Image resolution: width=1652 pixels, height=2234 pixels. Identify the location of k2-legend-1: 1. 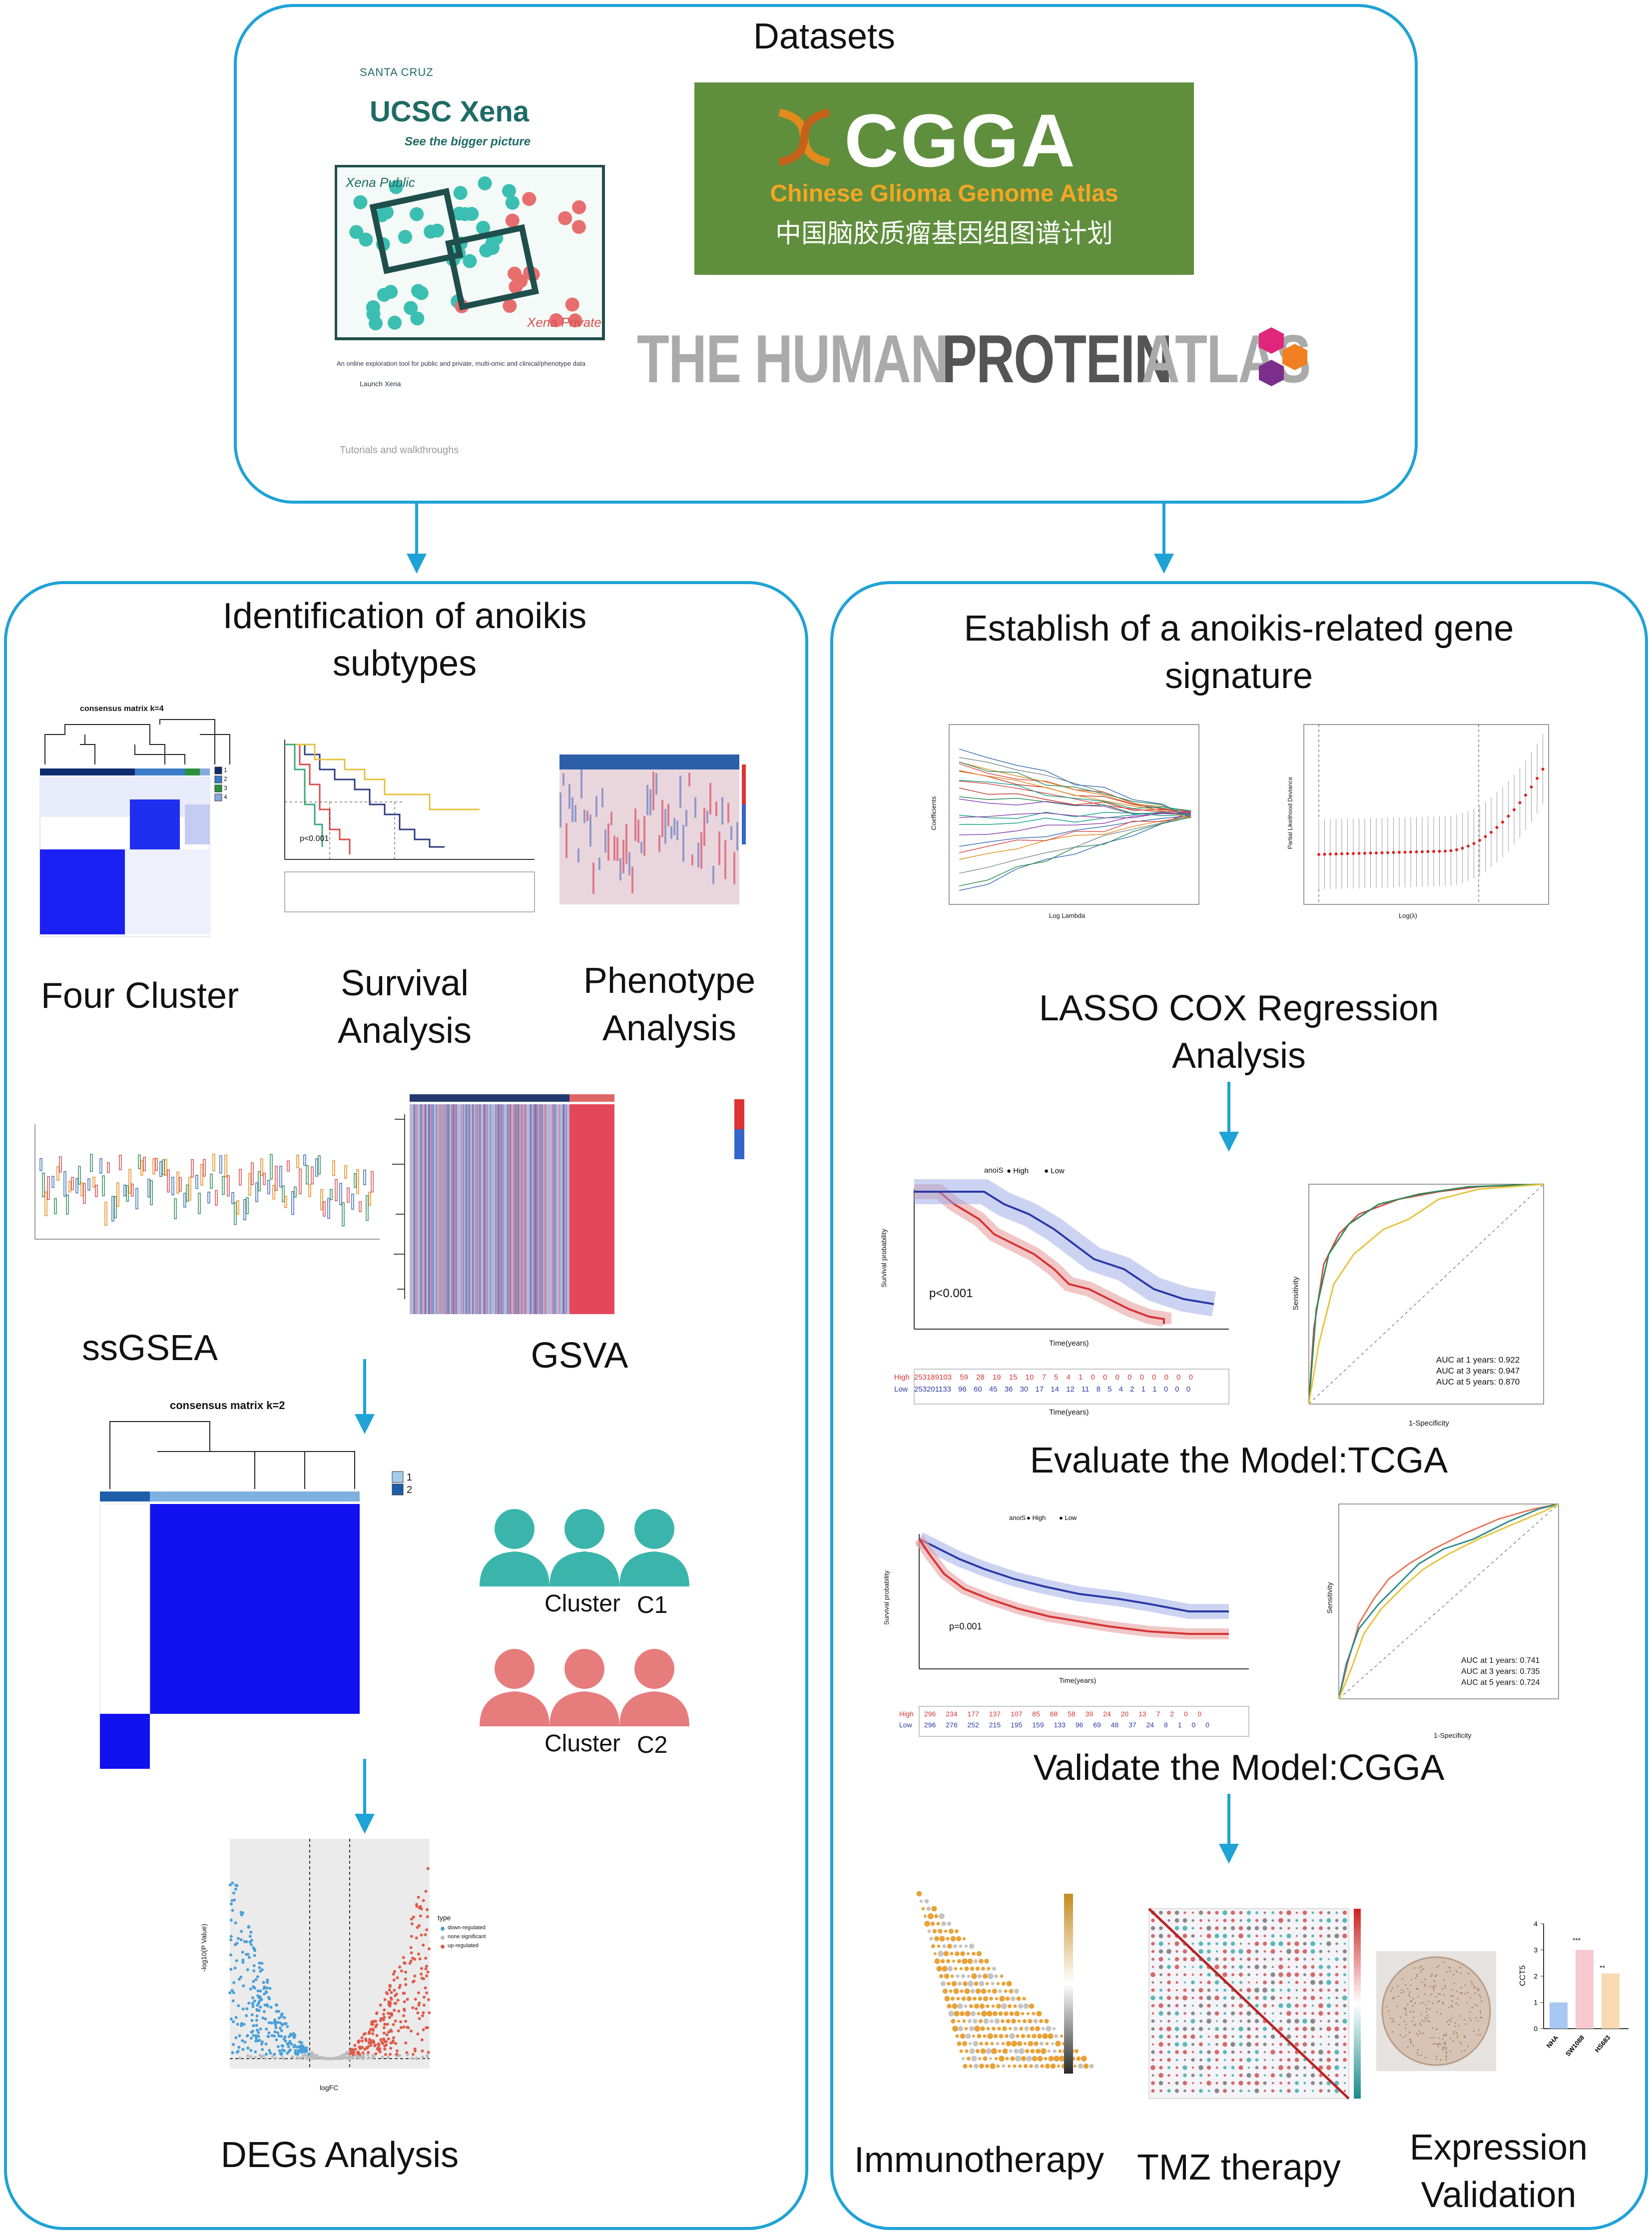
(410, 1477).